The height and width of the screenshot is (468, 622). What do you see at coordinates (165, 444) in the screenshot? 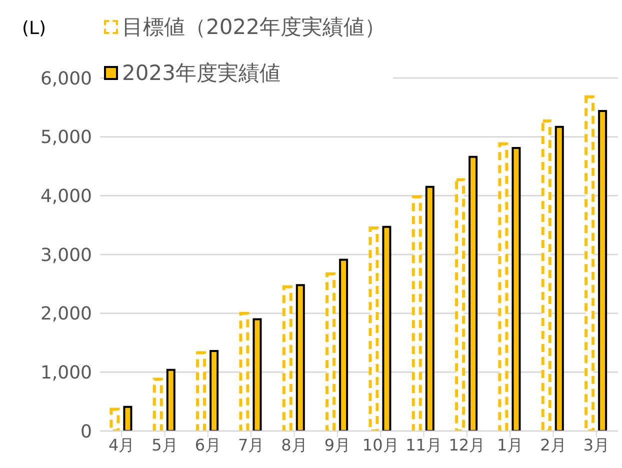
I see `x-tick-label: 5月` at bounding box center [165, 444].